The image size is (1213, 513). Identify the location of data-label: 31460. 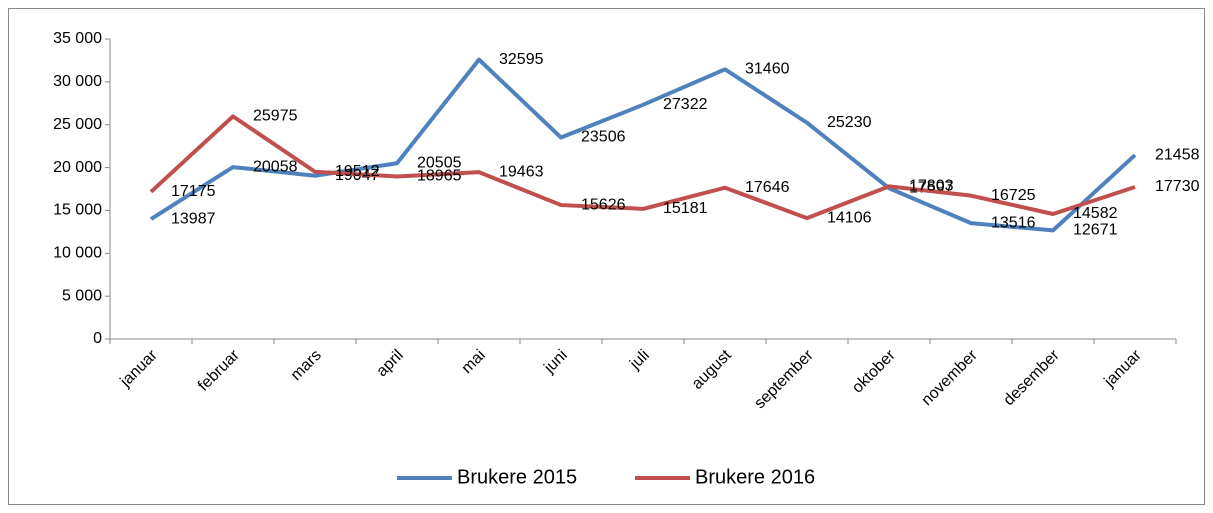
(767, 69).